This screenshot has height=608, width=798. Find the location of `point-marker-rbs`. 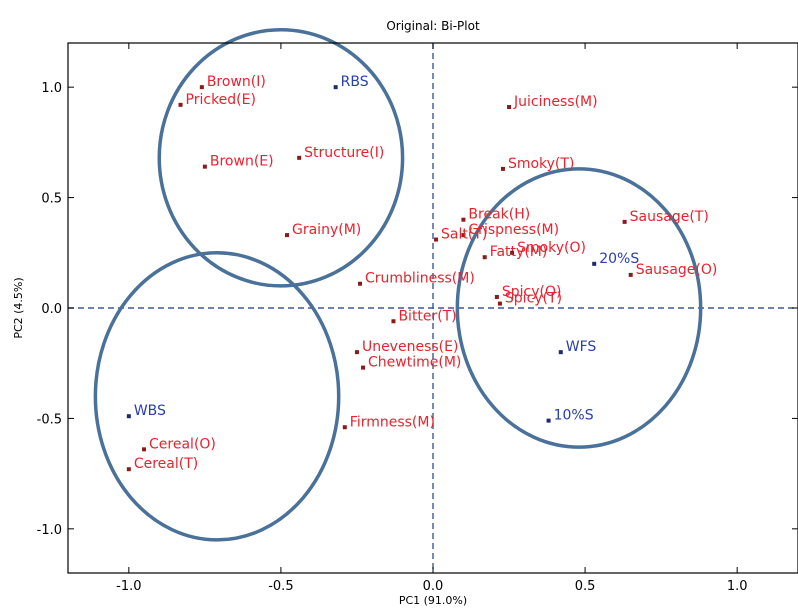

point-marker-rbs is located at coordinates (335, 87).